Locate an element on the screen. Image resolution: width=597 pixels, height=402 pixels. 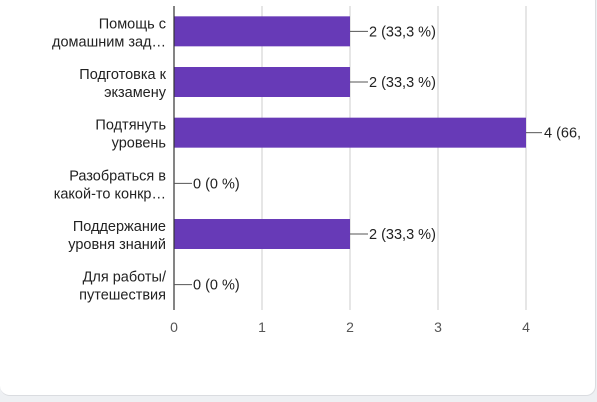
category-label-line: Подготовка к is located at coordinates (122, 75).